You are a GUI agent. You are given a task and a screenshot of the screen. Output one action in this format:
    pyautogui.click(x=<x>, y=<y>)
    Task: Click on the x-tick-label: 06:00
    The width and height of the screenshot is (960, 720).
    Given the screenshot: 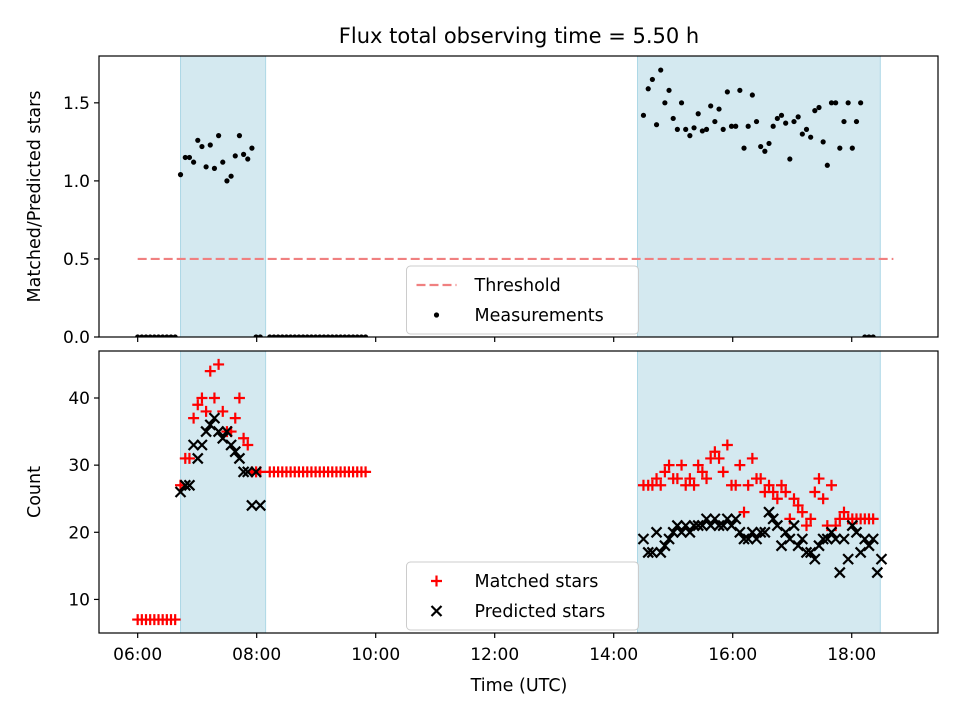 What is the action you would take?
    pyautogui.click(x=137, y=655)
    